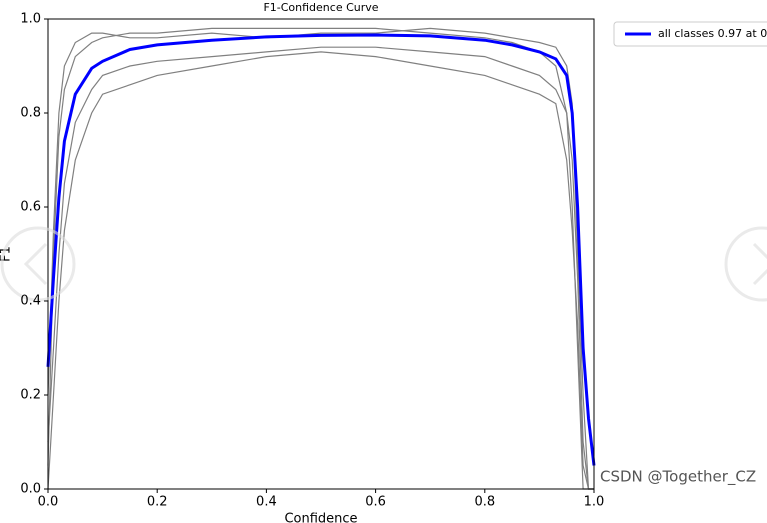  Describe the element at coordinates (320, 7) in the screenshot. I see `chart-title: F1-Confidence Curve` at that location.